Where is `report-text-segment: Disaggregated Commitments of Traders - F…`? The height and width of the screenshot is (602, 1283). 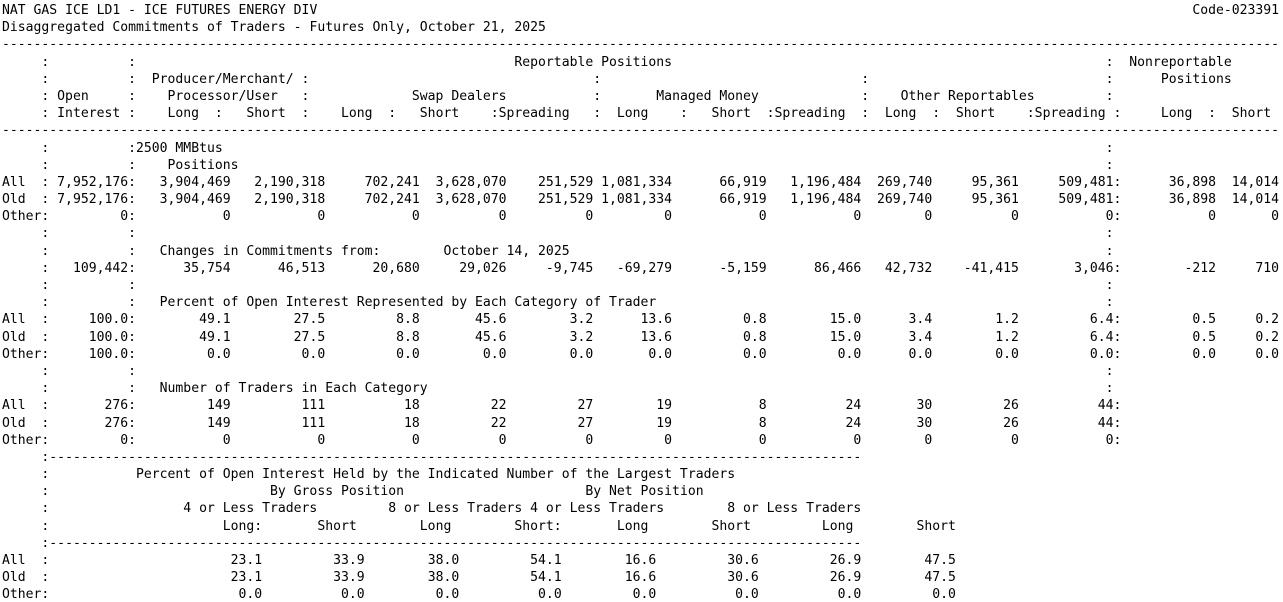
report-text-segment: Disaggregated Commitments of Traders - F… is located at coordinates (274, 28).